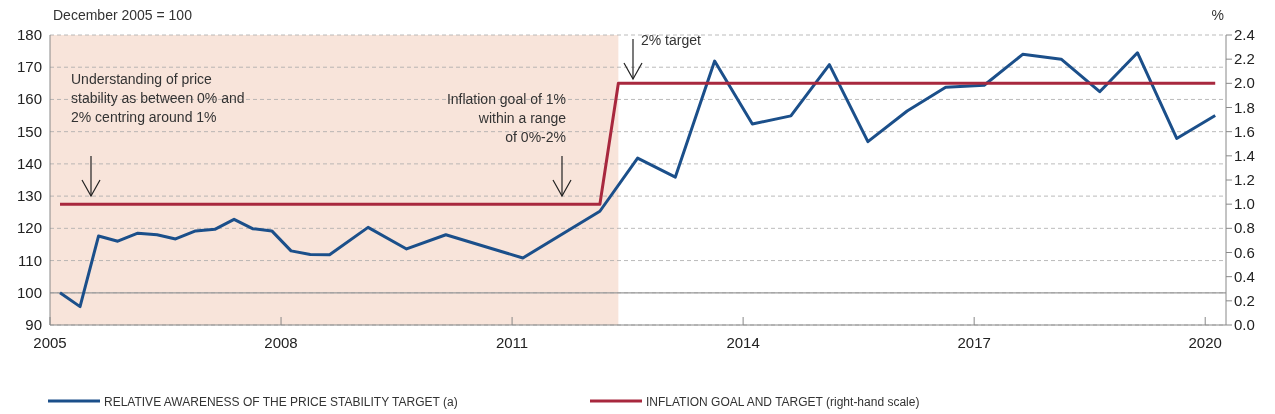 Image resolution: width=1275 pixels, height=414 pixels. I want to click on y-tick-label: 160, so click(29, 99).